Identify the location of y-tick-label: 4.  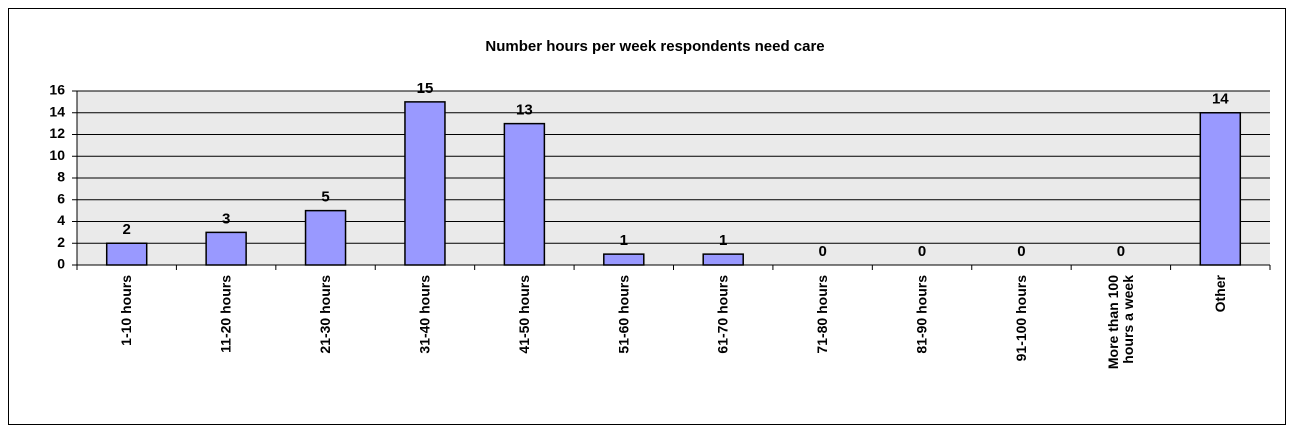
(61, 220).